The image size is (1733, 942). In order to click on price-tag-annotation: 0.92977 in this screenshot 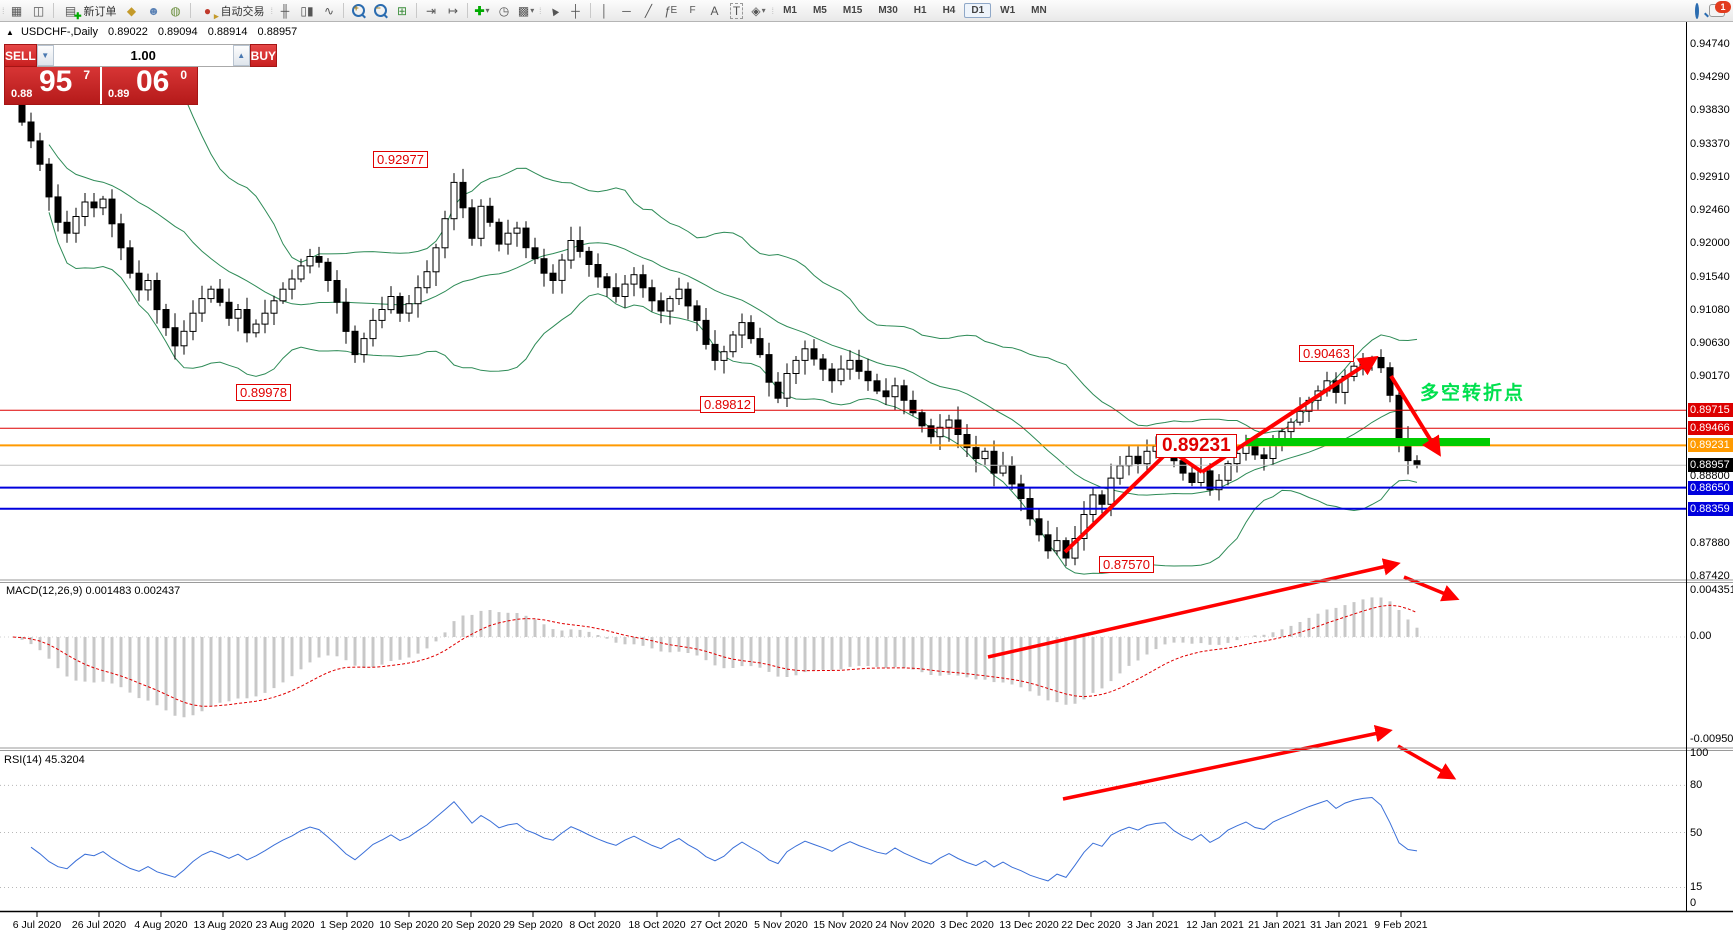, I will do `click(400, 159)`.